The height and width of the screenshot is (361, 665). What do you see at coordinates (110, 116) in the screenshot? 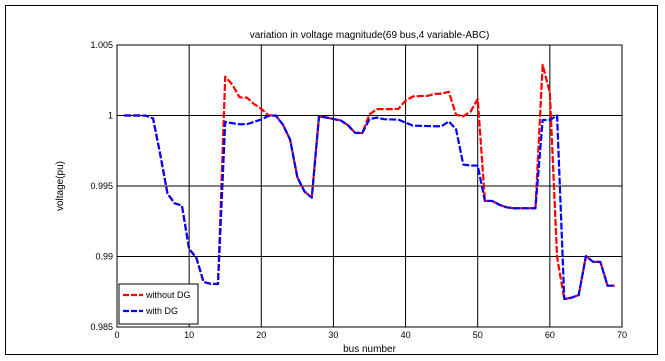
I see `y-tick-label: 1` at bounding box center [110, 116].